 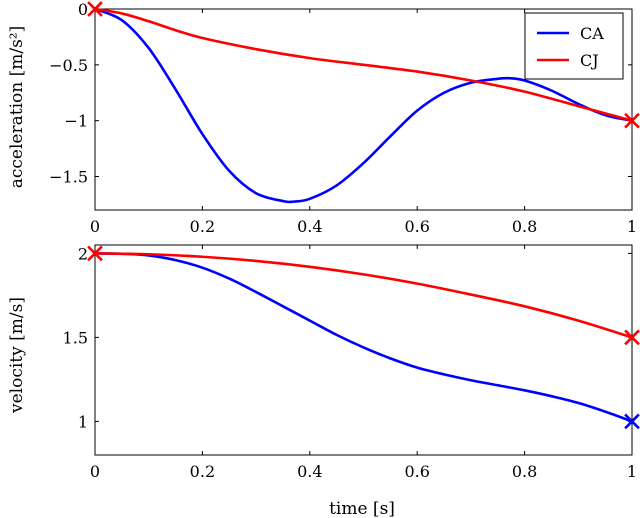 I want to click on acceleration-x-tick-label: 0, so click(x=95, y=226).